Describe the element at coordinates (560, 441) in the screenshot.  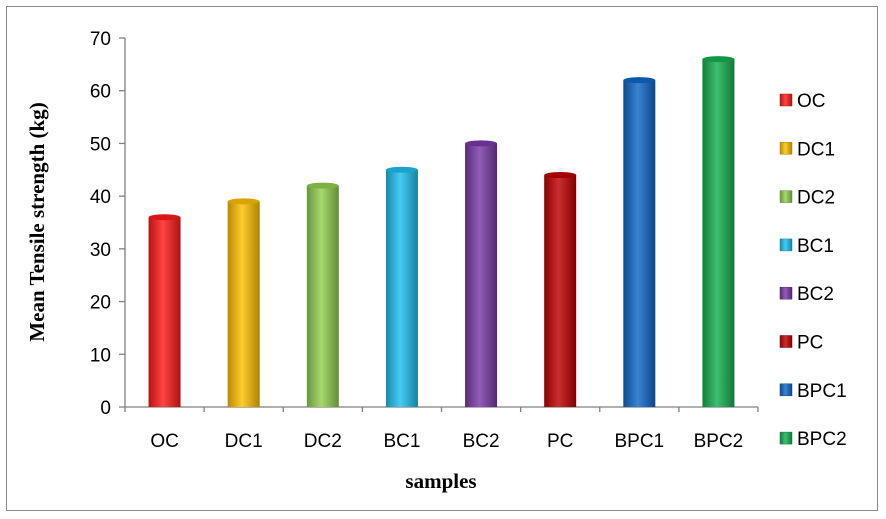
I see `x-tick-label: PC` at that location.